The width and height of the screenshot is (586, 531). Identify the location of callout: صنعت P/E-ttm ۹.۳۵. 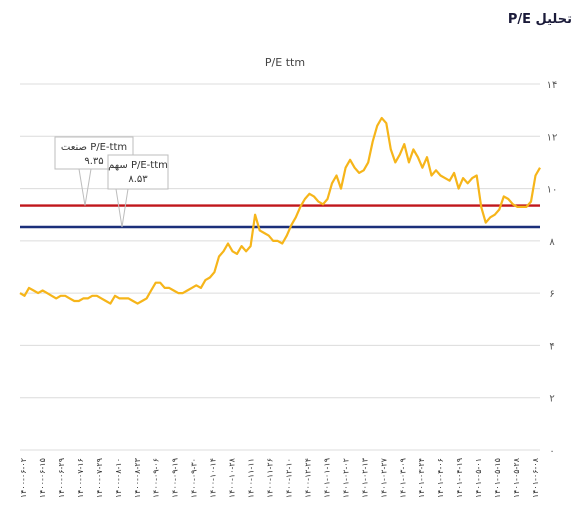
(94, 171).